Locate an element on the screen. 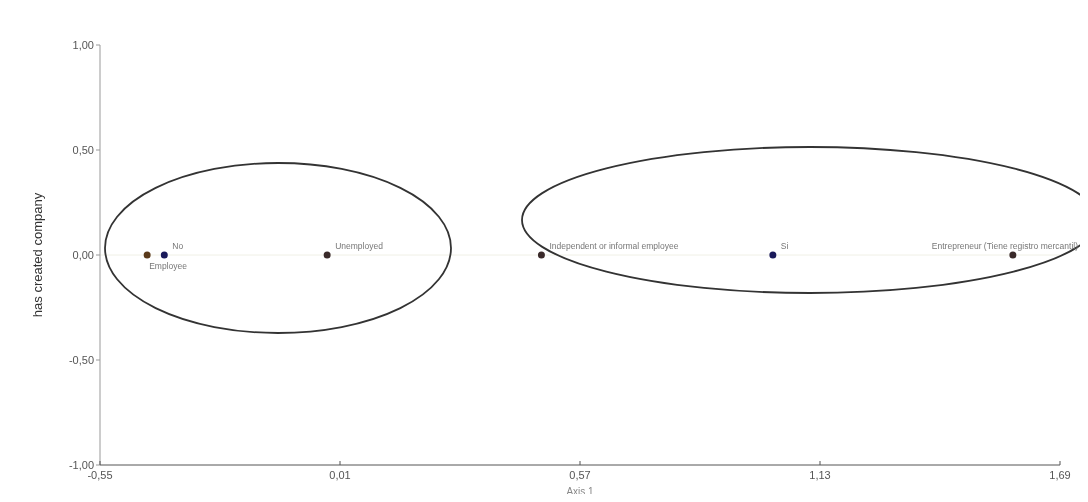  annotation: Unemployed is located at coordinates (359, 246).